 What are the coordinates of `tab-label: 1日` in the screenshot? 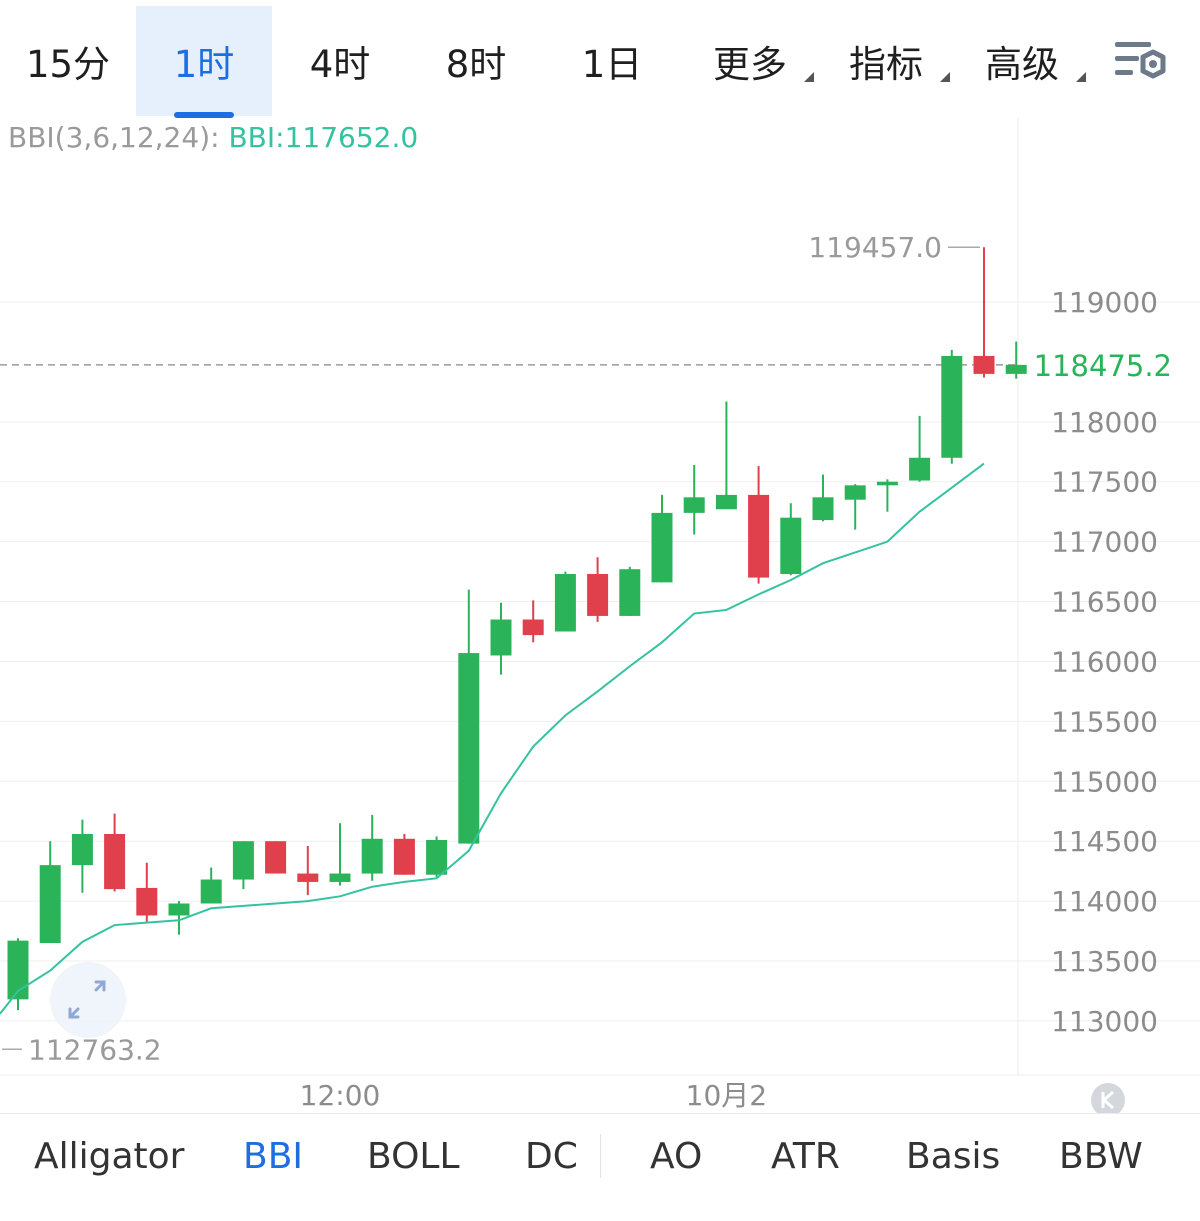 It's located at (612, 64).